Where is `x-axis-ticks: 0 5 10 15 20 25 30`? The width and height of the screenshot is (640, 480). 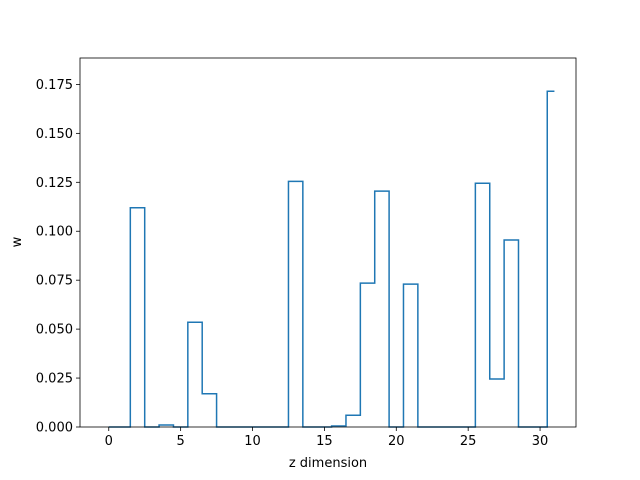 x-axis-ticks: 0 5 10 15 20 25 30 is located at coordinates (327, 438).